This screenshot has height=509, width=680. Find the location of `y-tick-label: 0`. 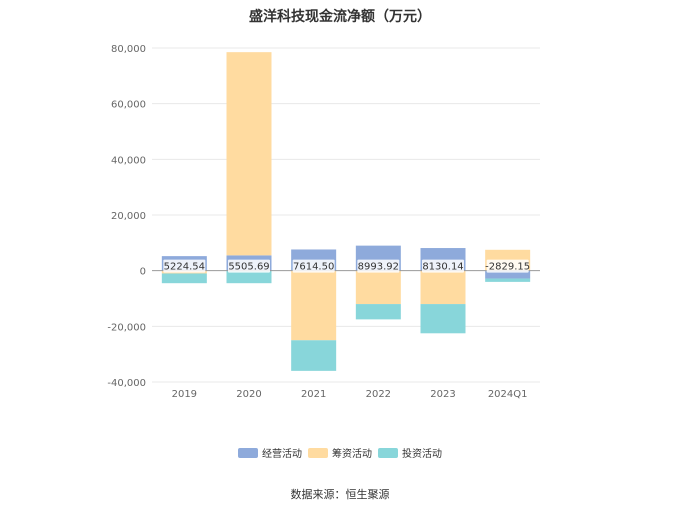

y-tick-label: 0 is located at coordinates (143, 272).